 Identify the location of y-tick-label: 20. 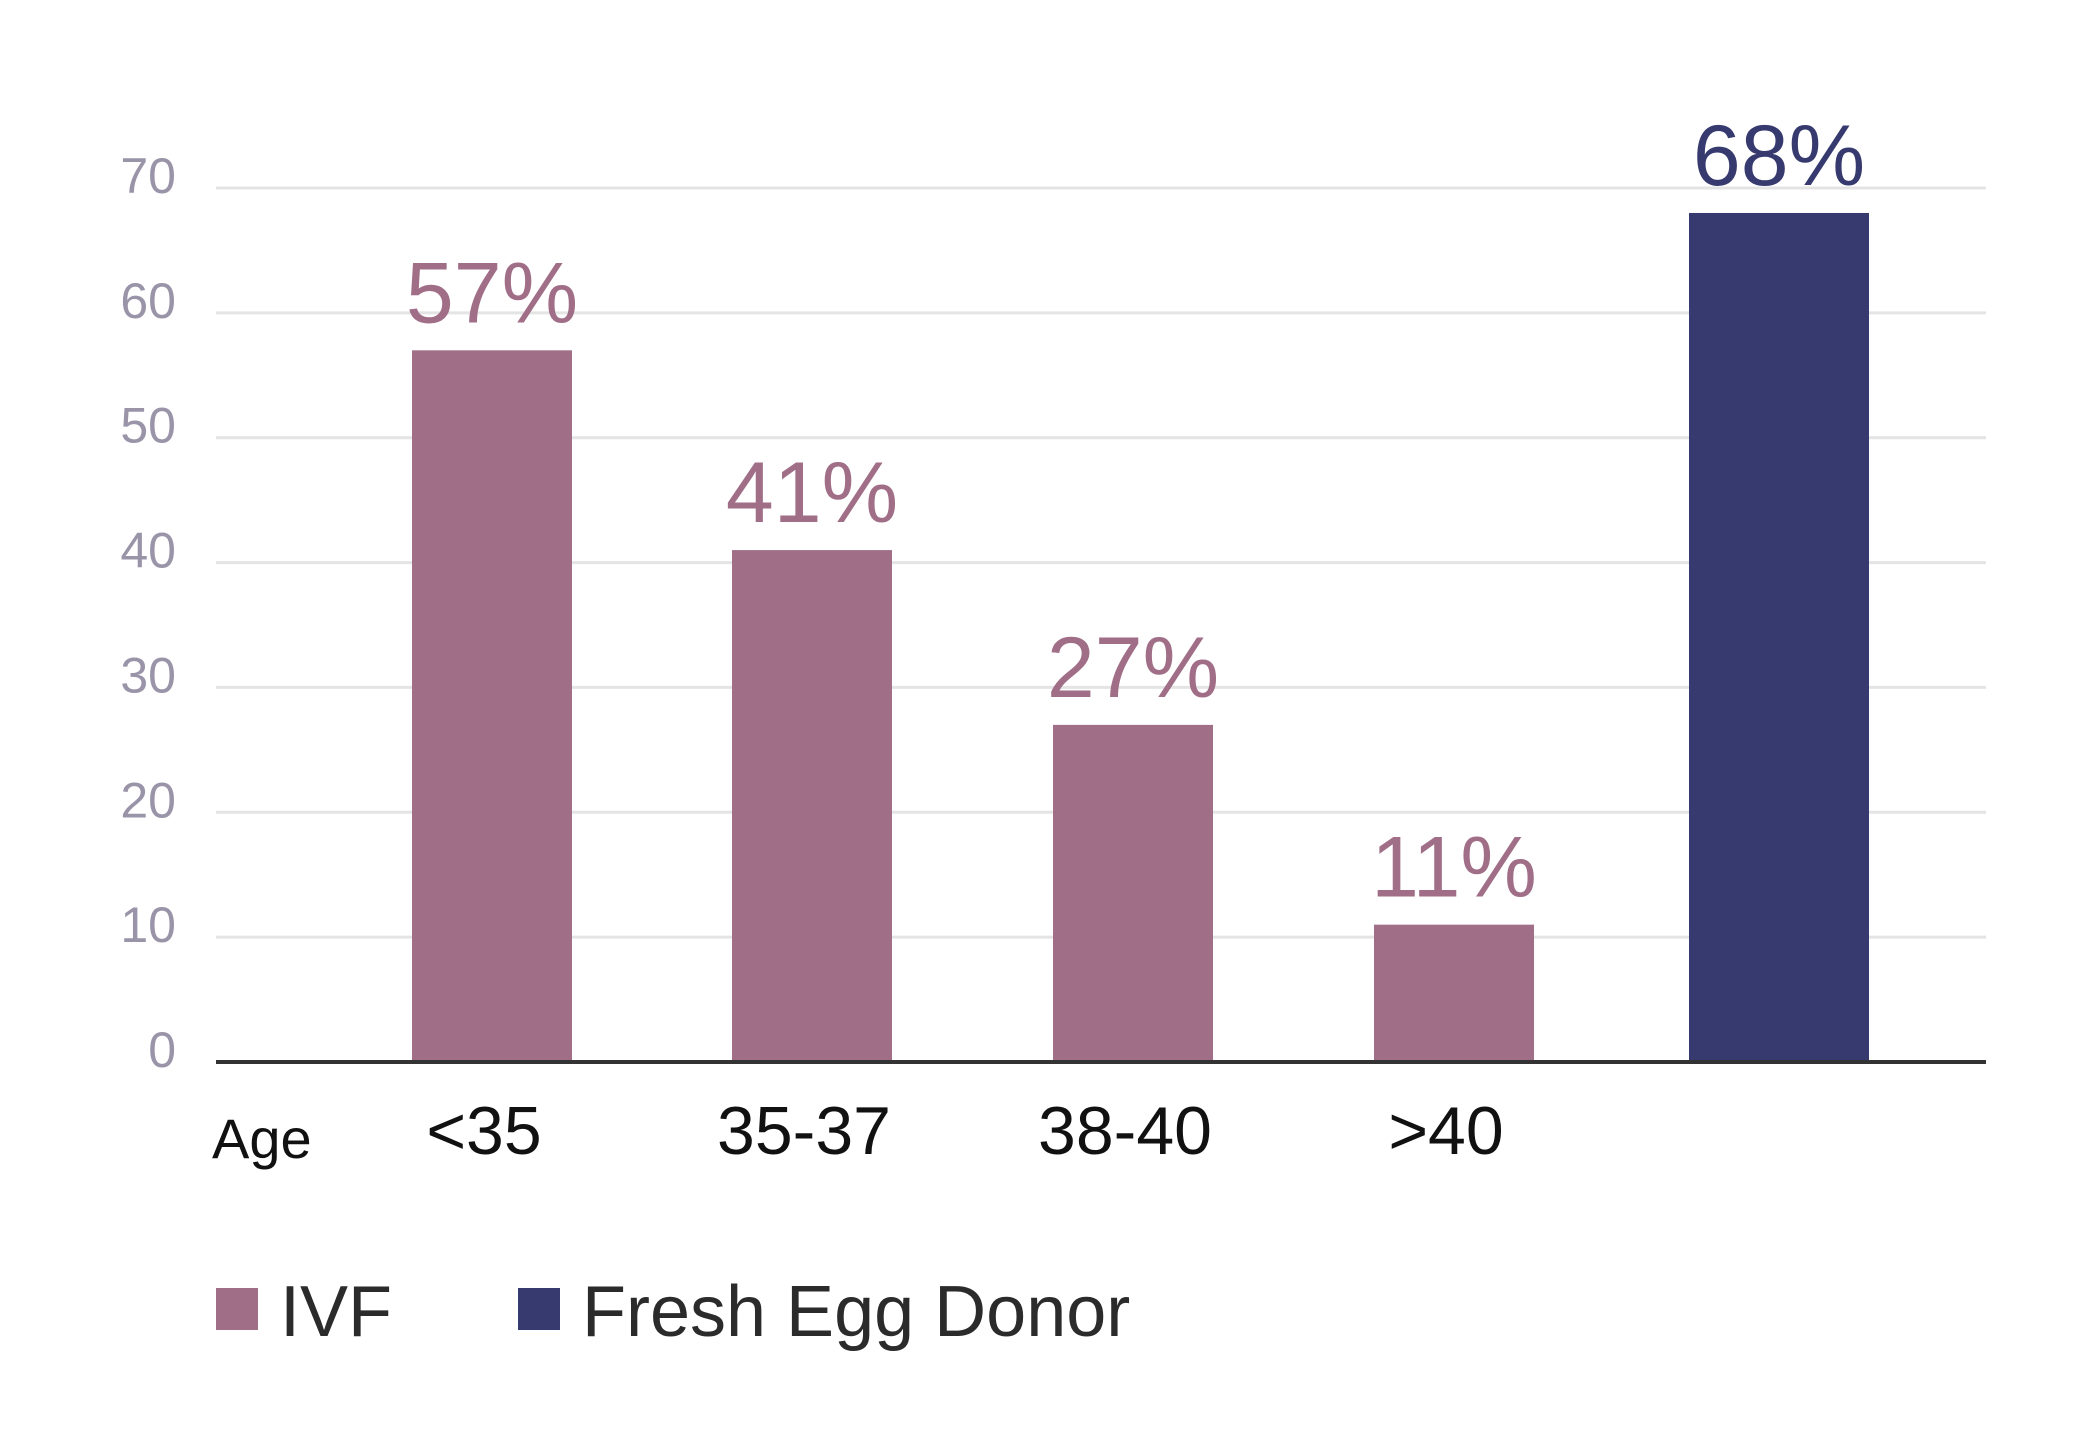
(148, 800).